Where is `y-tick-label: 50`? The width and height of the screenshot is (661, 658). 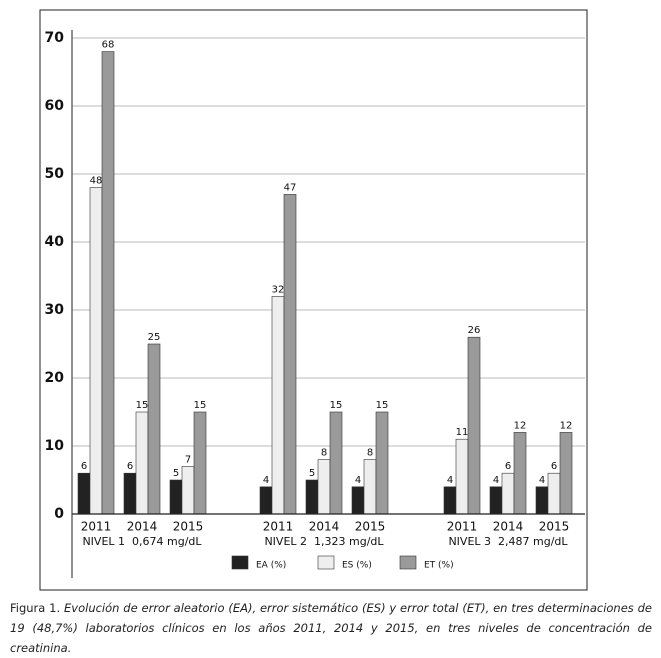 y-tick-label: 50 is located at coordinates (55, 174).